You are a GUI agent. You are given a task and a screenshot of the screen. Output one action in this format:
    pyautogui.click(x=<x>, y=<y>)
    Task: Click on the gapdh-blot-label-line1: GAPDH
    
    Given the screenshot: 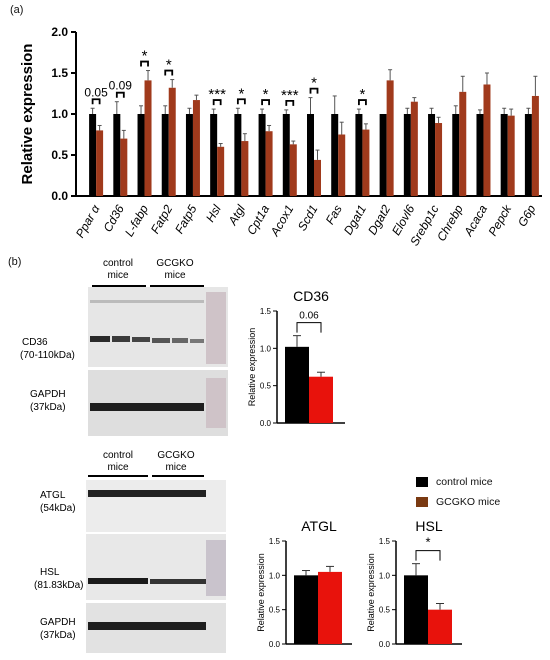 What is the action you would take?
    pyautogui.click(x=48, y=394)
    